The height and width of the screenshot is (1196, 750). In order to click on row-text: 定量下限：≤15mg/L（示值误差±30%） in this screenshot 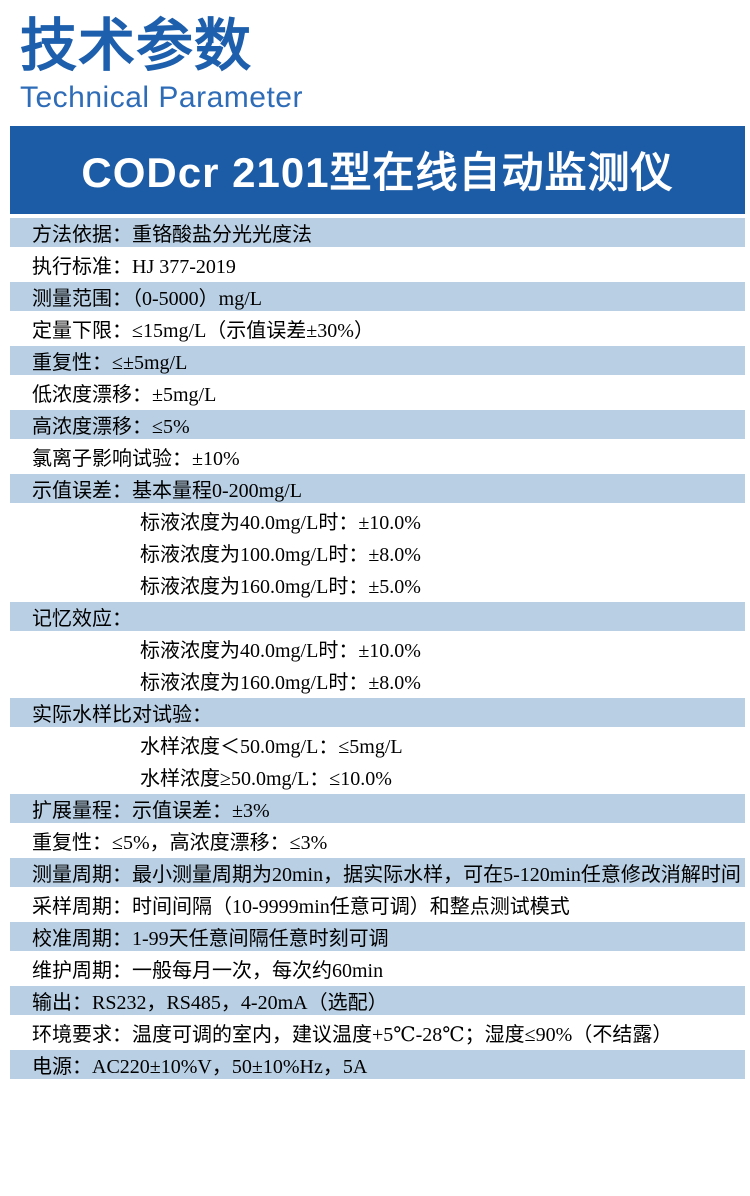, I will do `click(203, 330)`.